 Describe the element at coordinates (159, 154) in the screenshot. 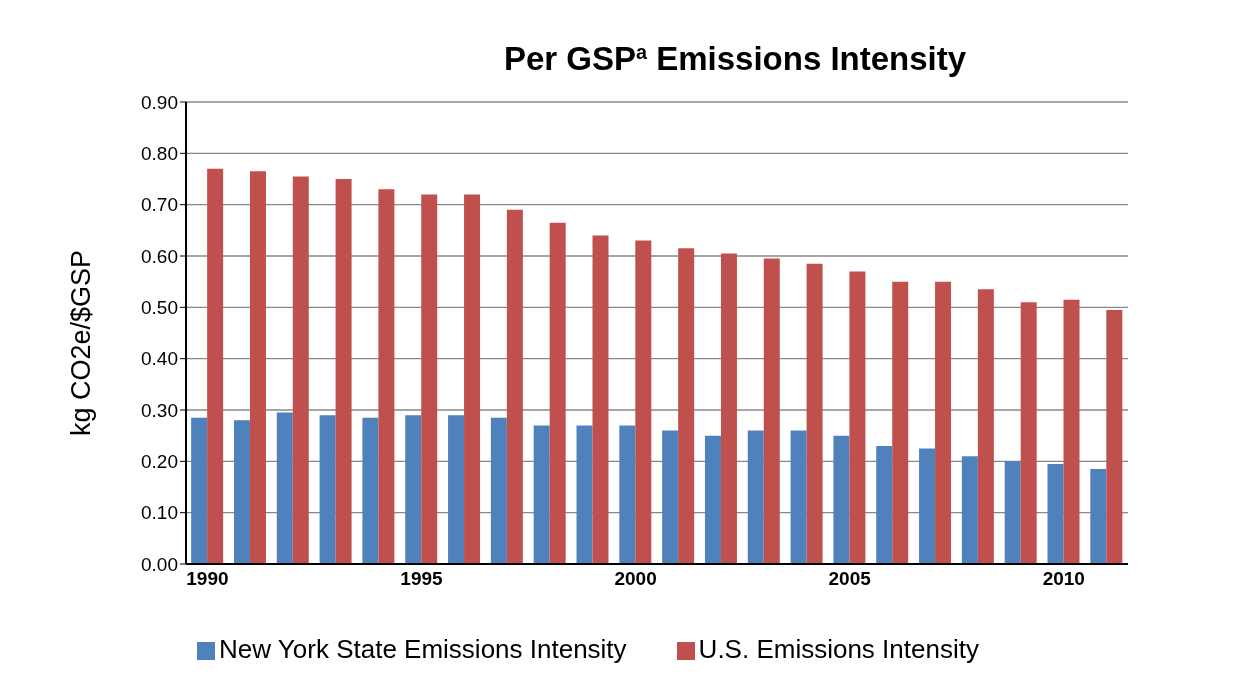

I see `y-tick-label: 0.80` at that location.